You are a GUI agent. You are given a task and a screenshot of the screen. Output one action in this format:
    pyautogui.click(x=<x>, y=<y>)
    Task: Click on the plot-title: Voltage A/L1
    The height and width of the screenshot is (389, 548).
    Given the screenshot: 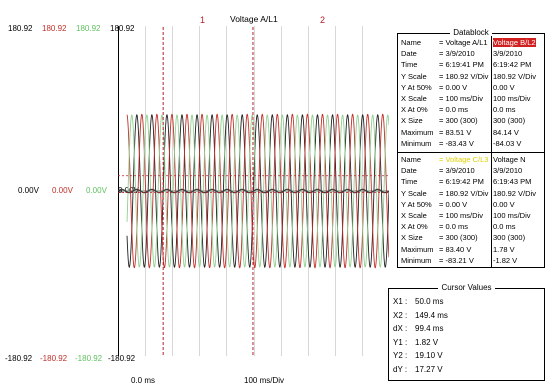 What is the action you would take?
    pyautogui.click(x=254, y=19)
    